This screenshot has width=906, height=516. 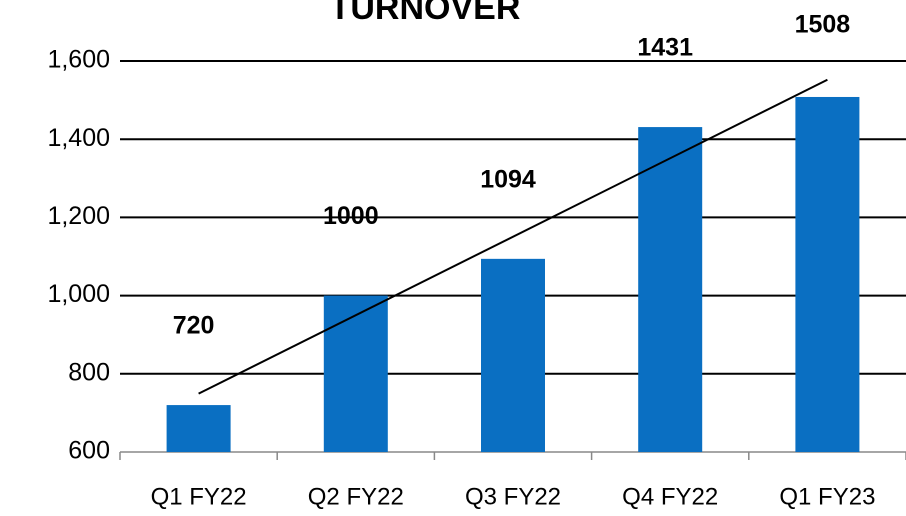 I want to click on y-tick-label: 1,000, so click(x=78, y=294).